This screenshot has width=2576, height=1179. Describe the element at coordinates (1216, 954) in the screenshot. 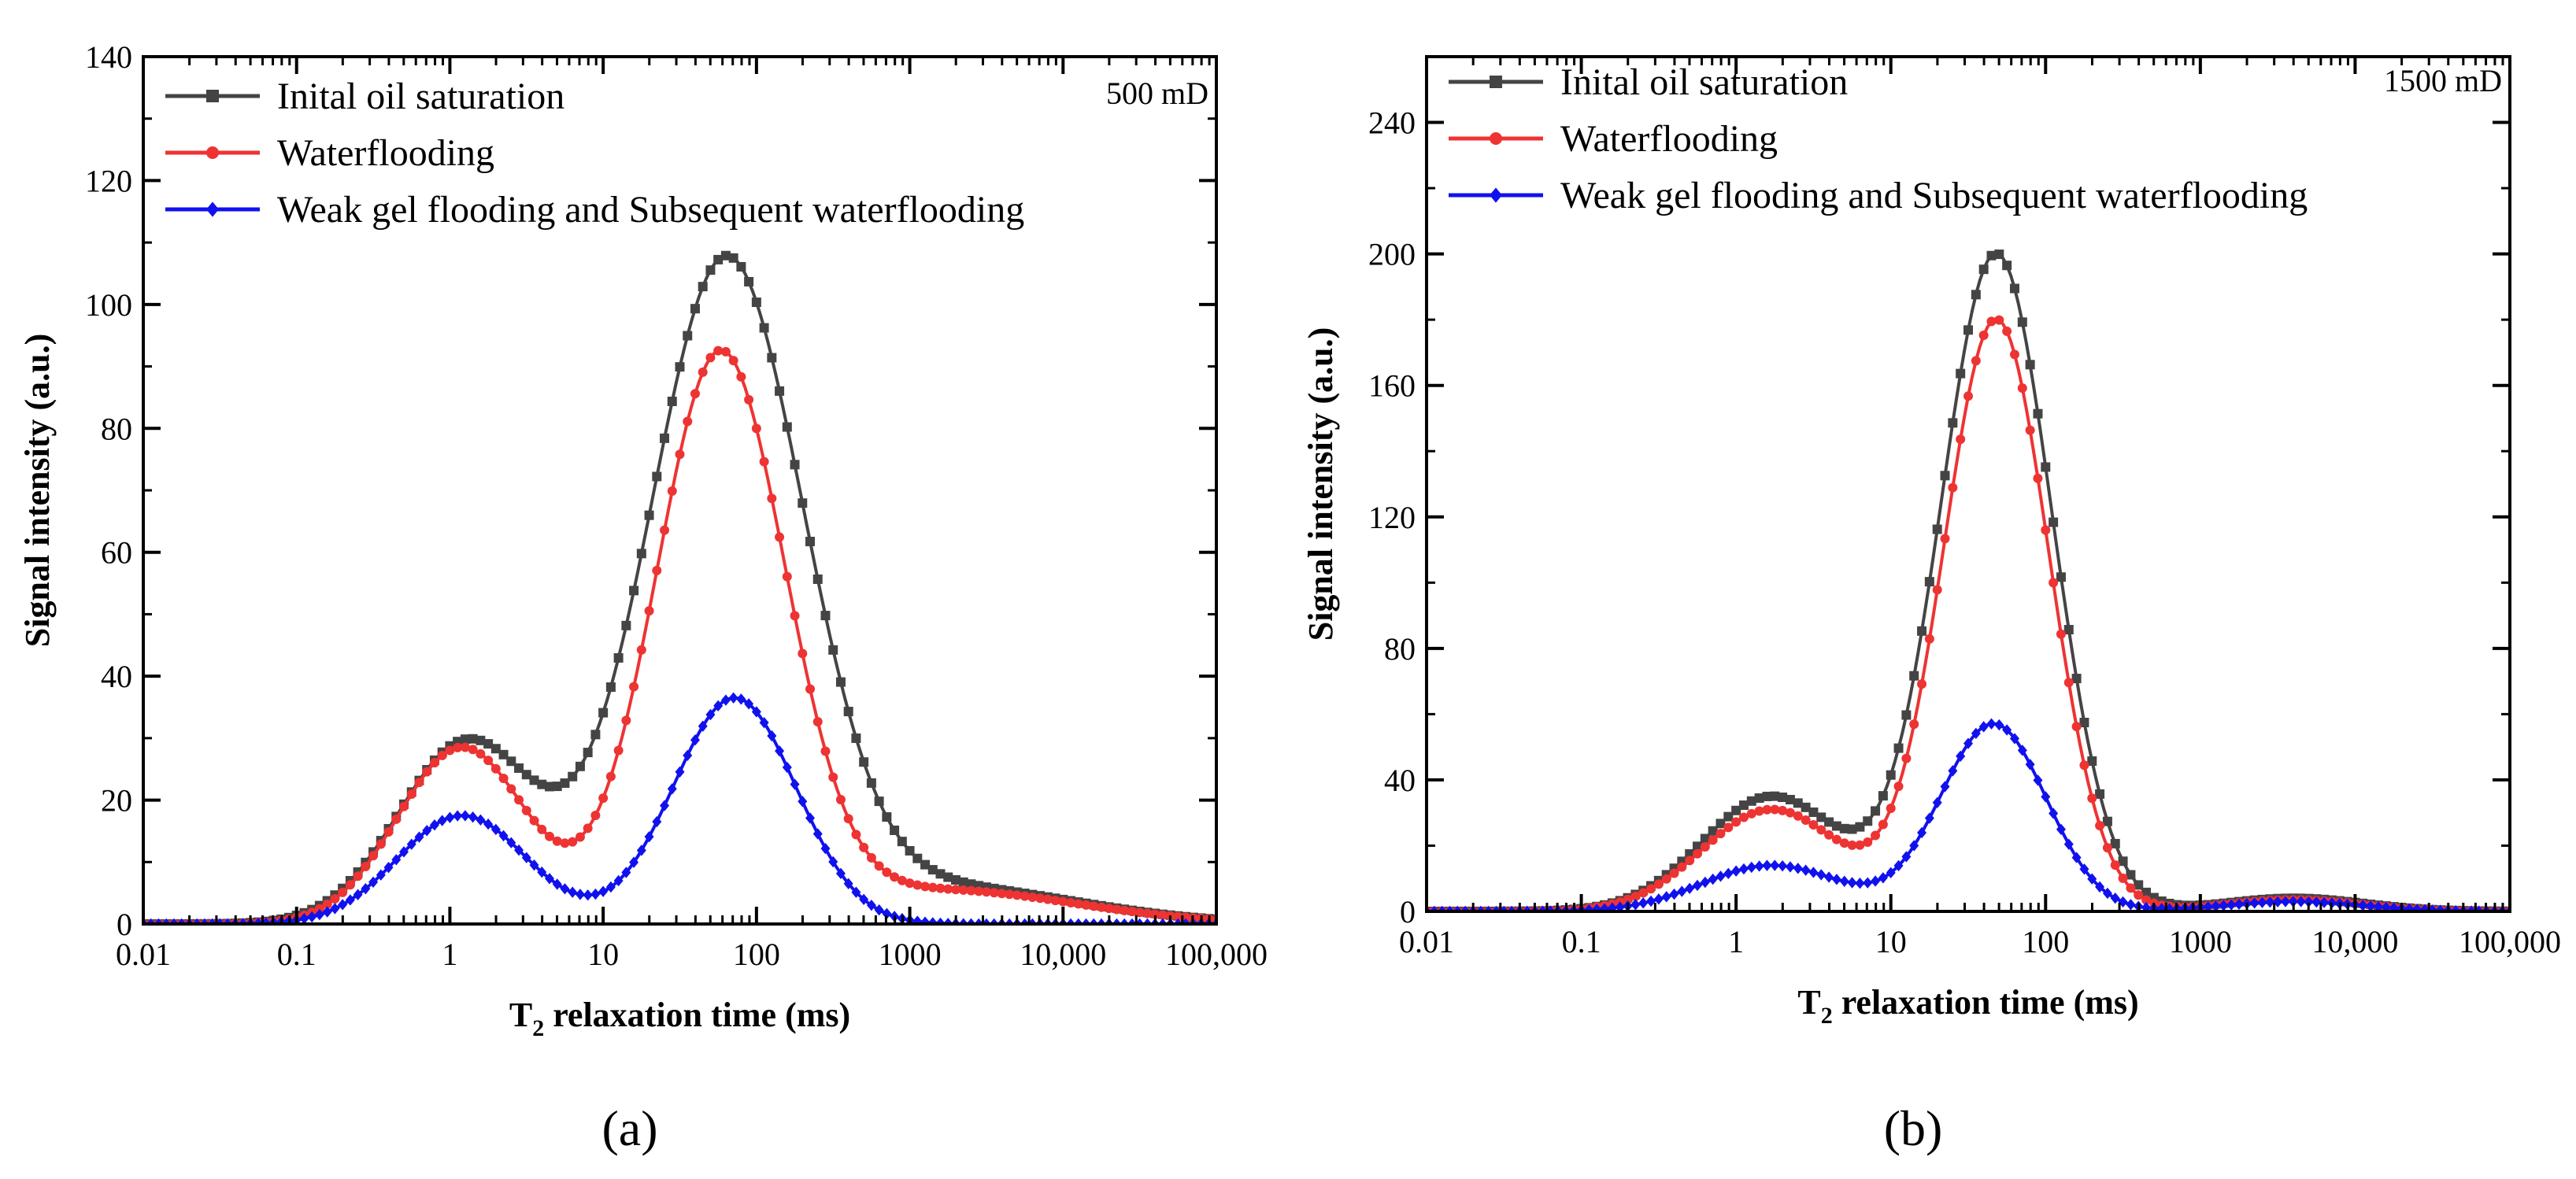

I see `x-tick-label: 100,000` at that location.